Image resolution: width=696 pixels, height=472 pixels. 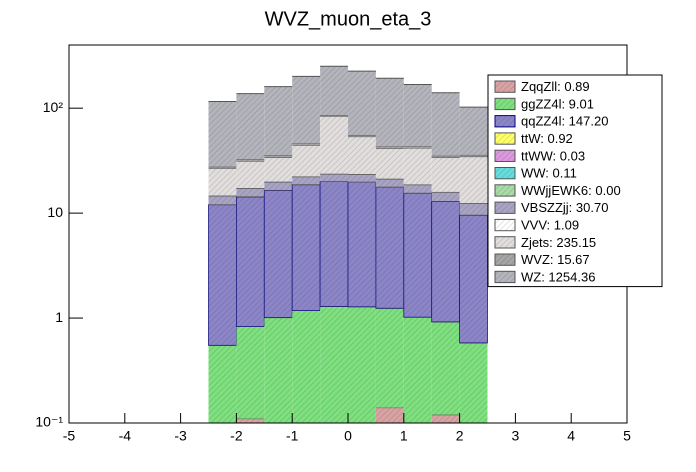 I want to click on legend-label: VVV: 1.09, so click(x=550, y=224).